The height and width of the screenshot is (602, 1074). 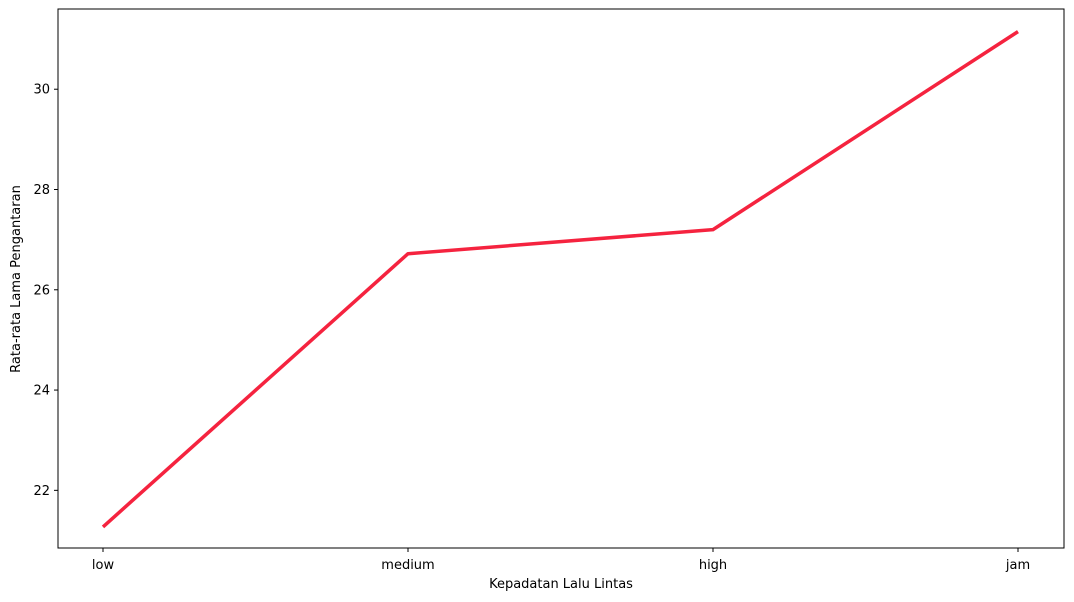 I want to click on y-axis: 22 24 26 28 30, so click(x=45, y=291).